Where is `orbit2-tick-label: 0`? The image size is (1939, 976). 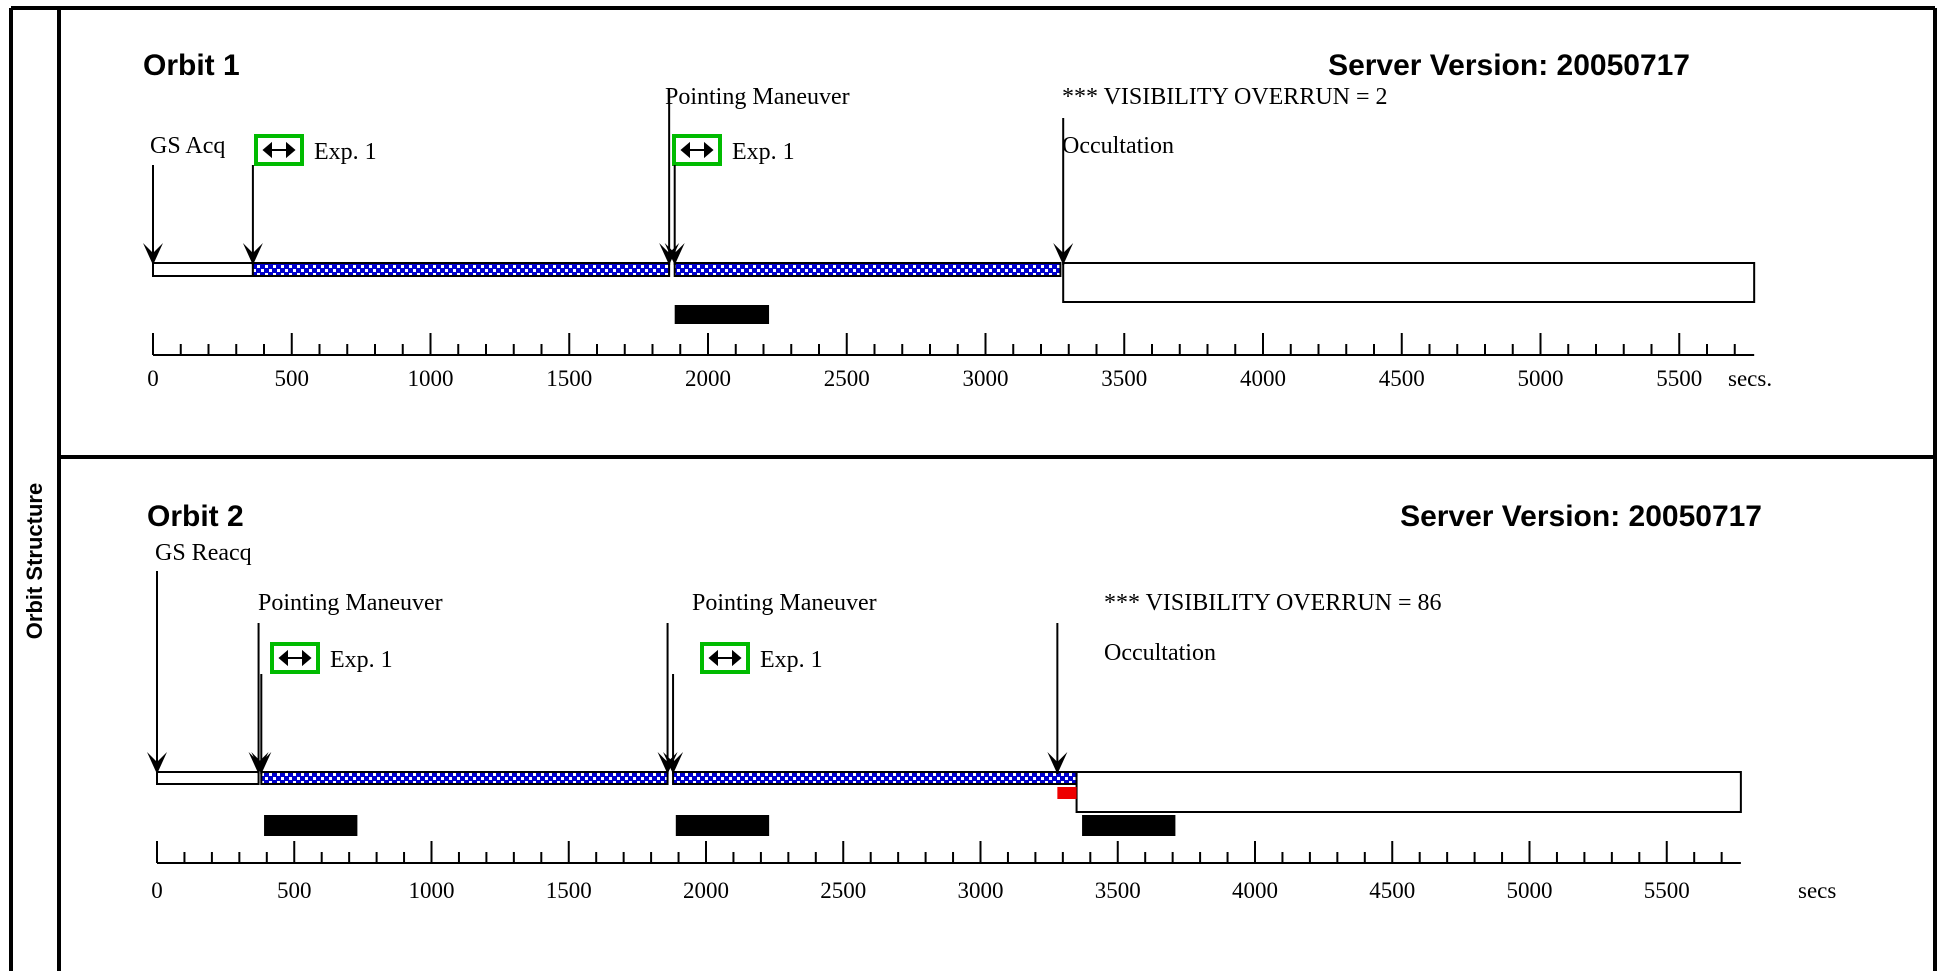
orbit2-tick-label: 0 is located at coordinates (157, 890).